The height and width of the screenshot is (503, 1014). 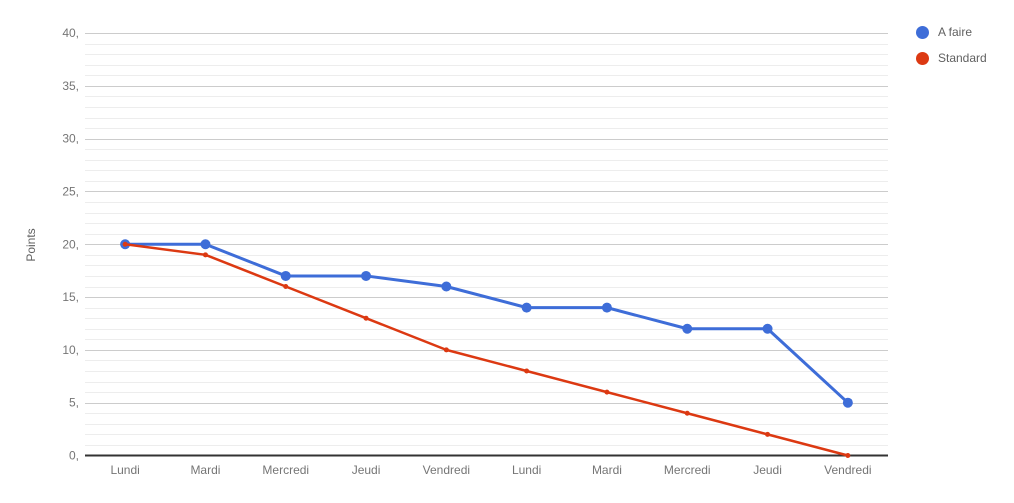 I want to click on y-tick-label: 15,, so click(x=70, y=297).